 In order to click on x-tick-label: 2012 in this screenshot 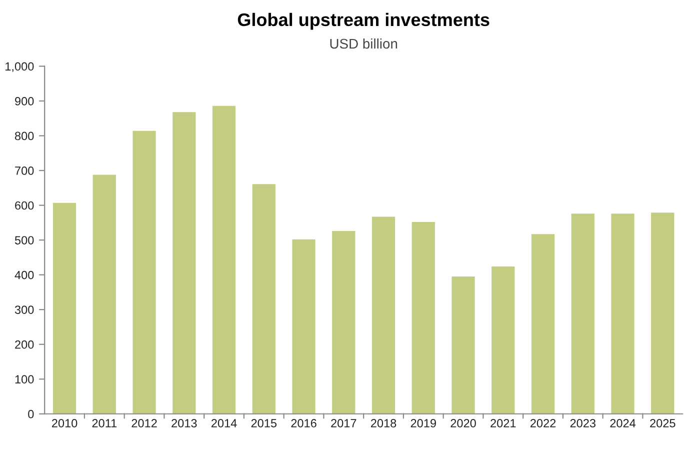, I will do `click(144, 423)`.